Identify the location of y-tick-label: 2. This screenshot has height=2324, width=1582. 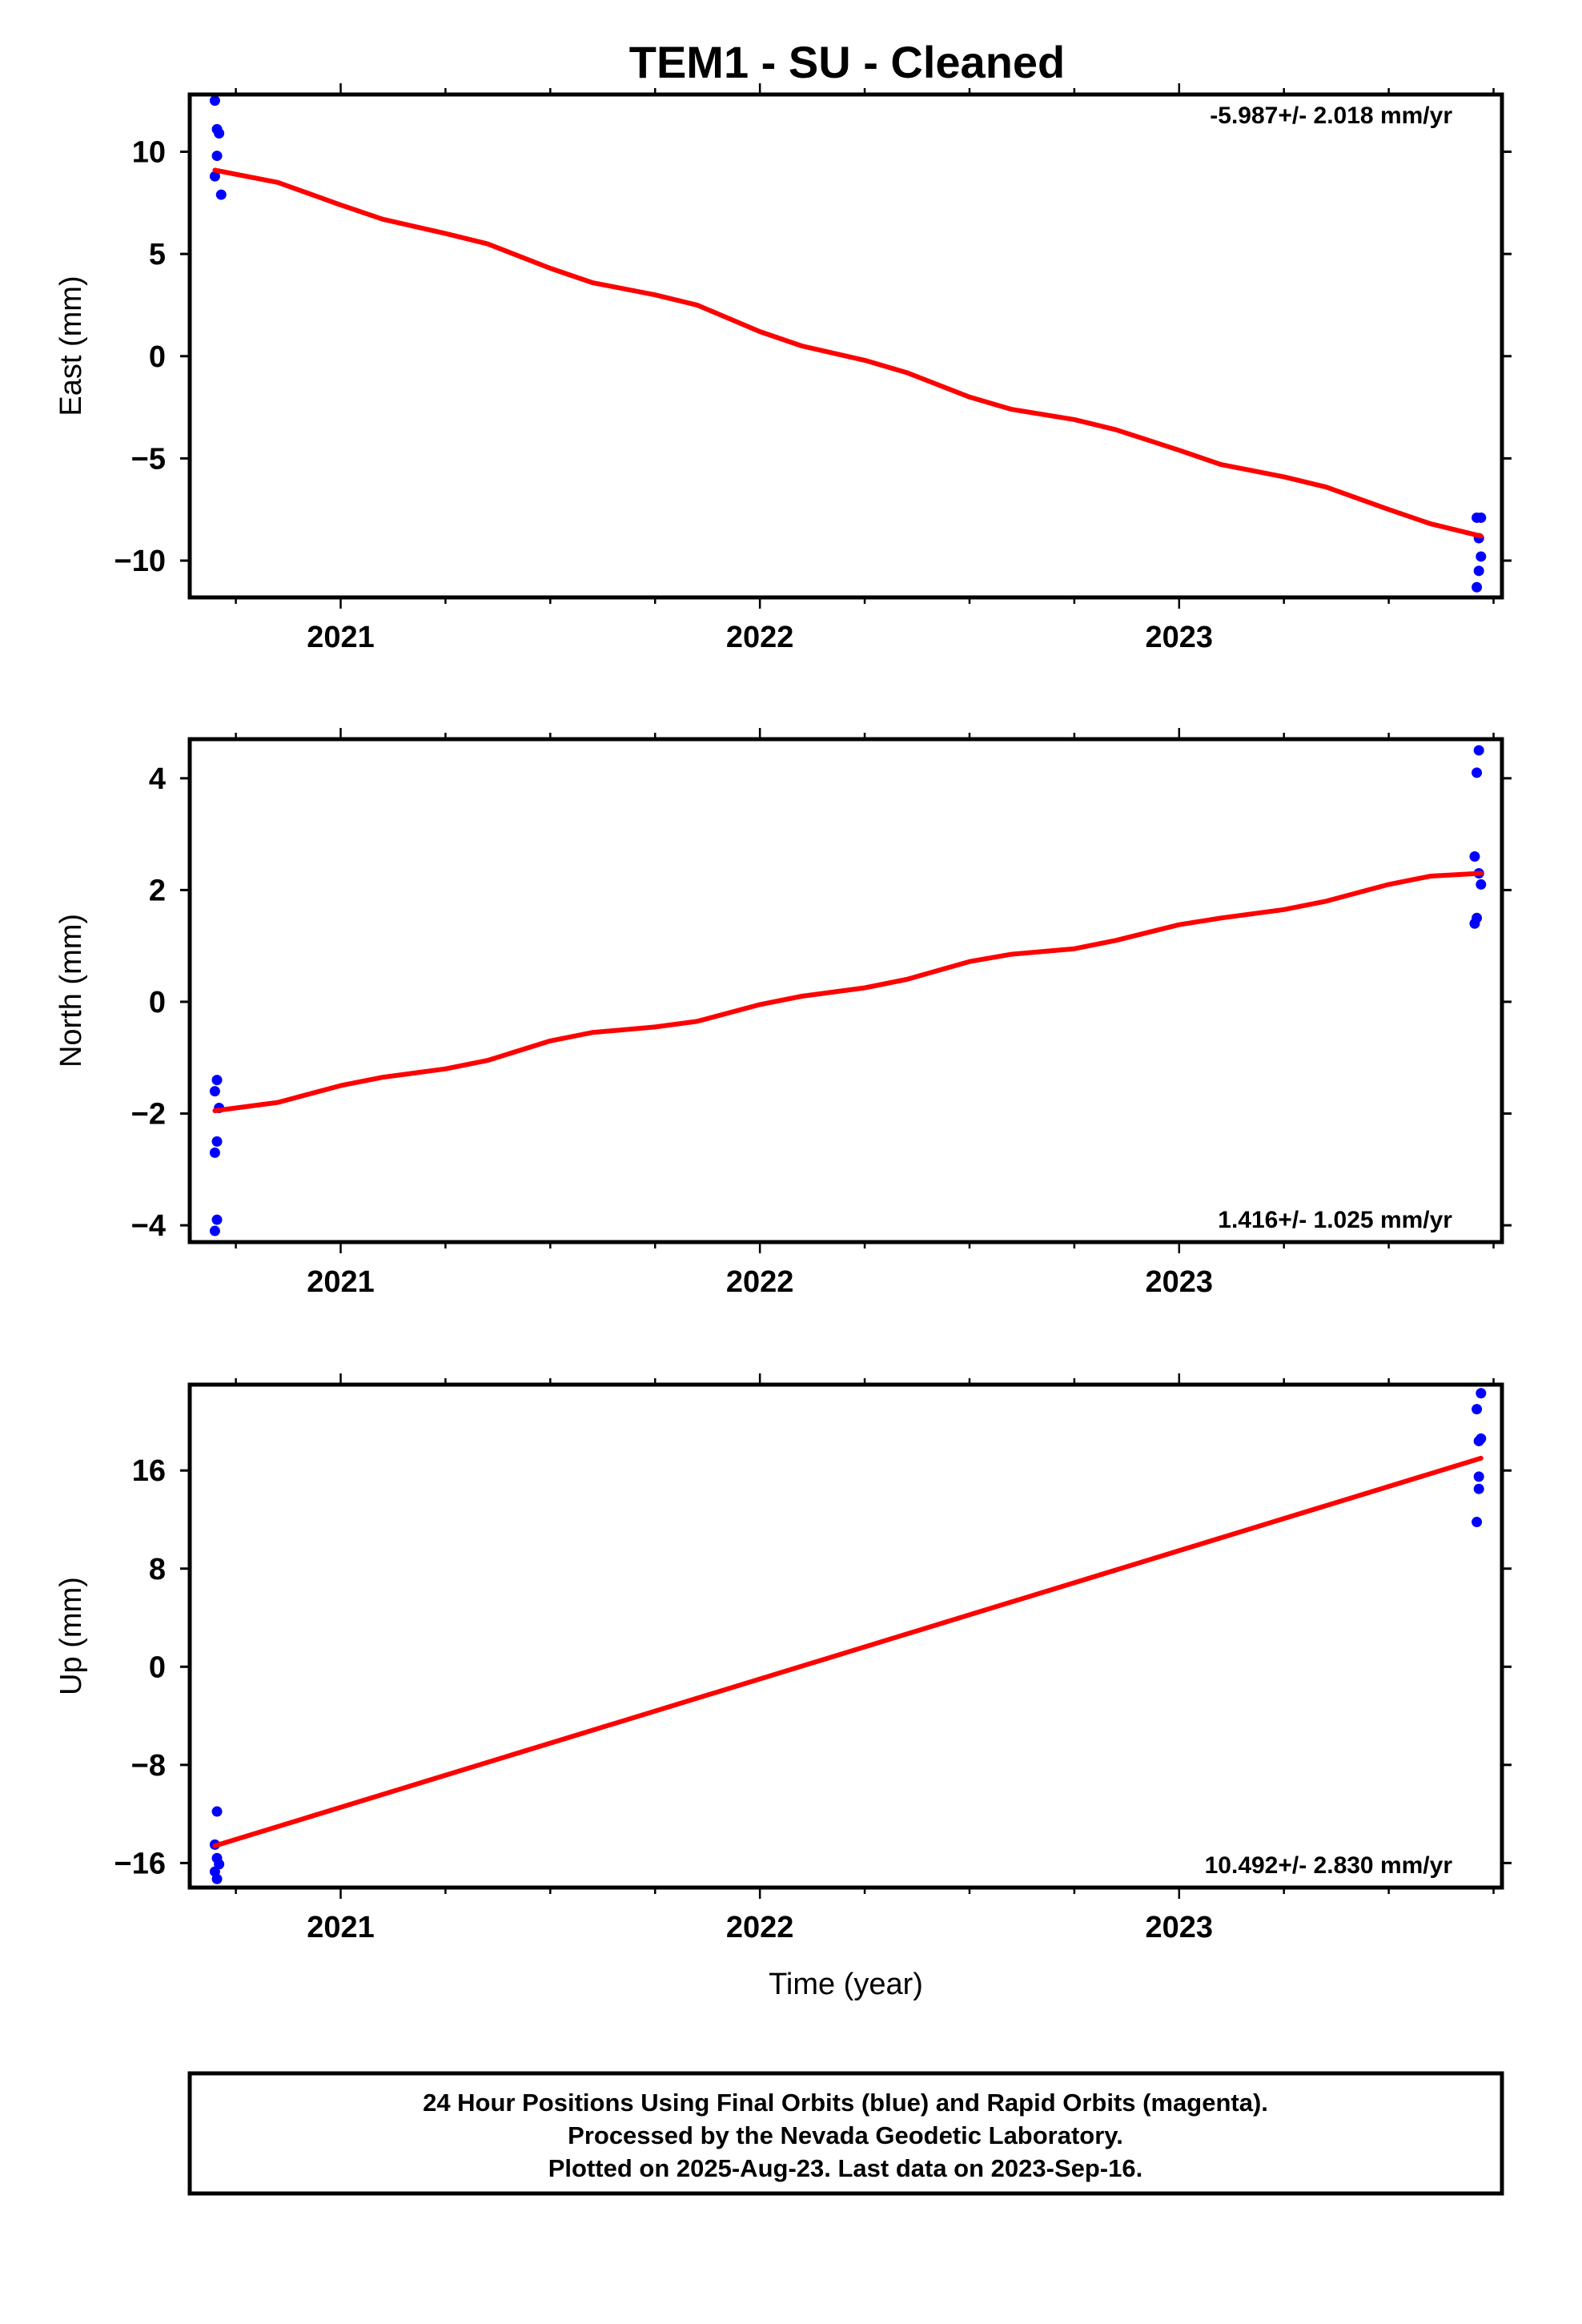
(157, 891).